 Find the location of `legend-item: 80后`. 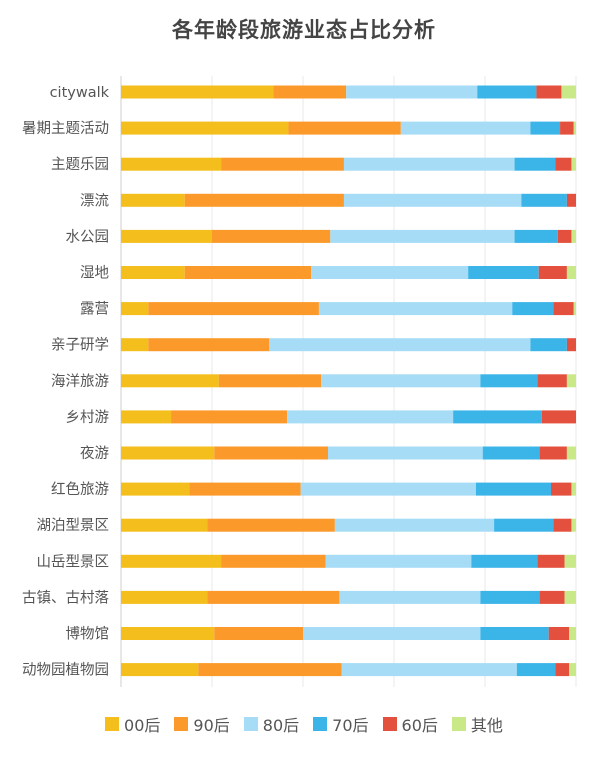

legend-item: 80后 is located at coordinates (271, 724).